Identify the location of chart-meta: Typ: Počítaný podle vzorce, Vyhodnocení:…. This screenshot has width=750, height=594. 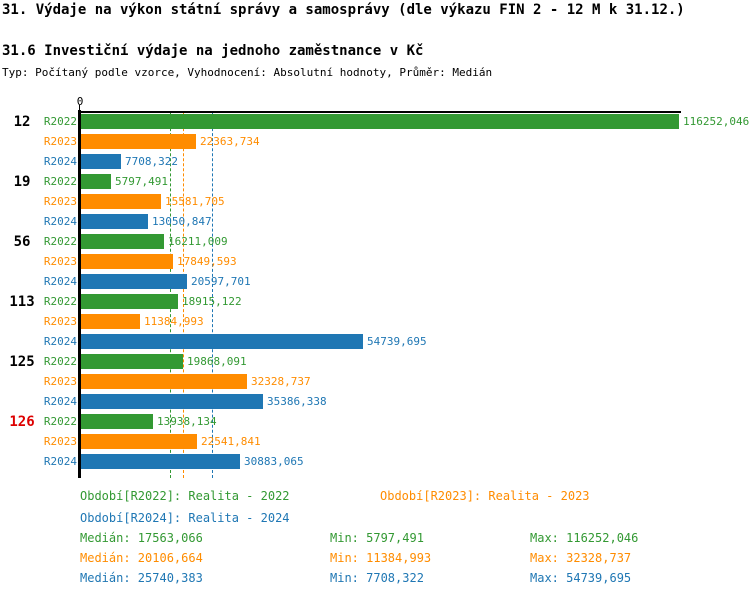
(247, 72).